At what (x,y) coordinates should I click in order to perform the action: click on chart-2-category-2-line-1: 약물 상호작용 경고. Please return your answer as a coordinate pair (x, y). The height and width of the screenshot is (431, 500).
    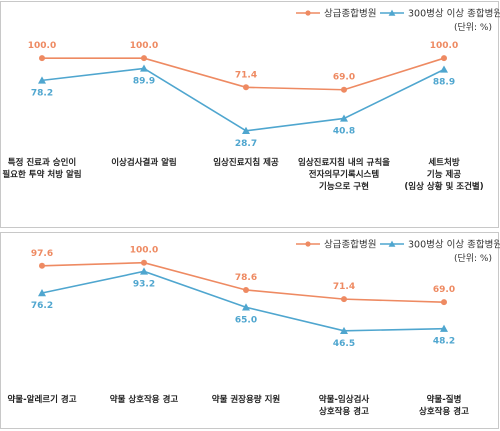
    Looking at the image, I should click on (144, 399).